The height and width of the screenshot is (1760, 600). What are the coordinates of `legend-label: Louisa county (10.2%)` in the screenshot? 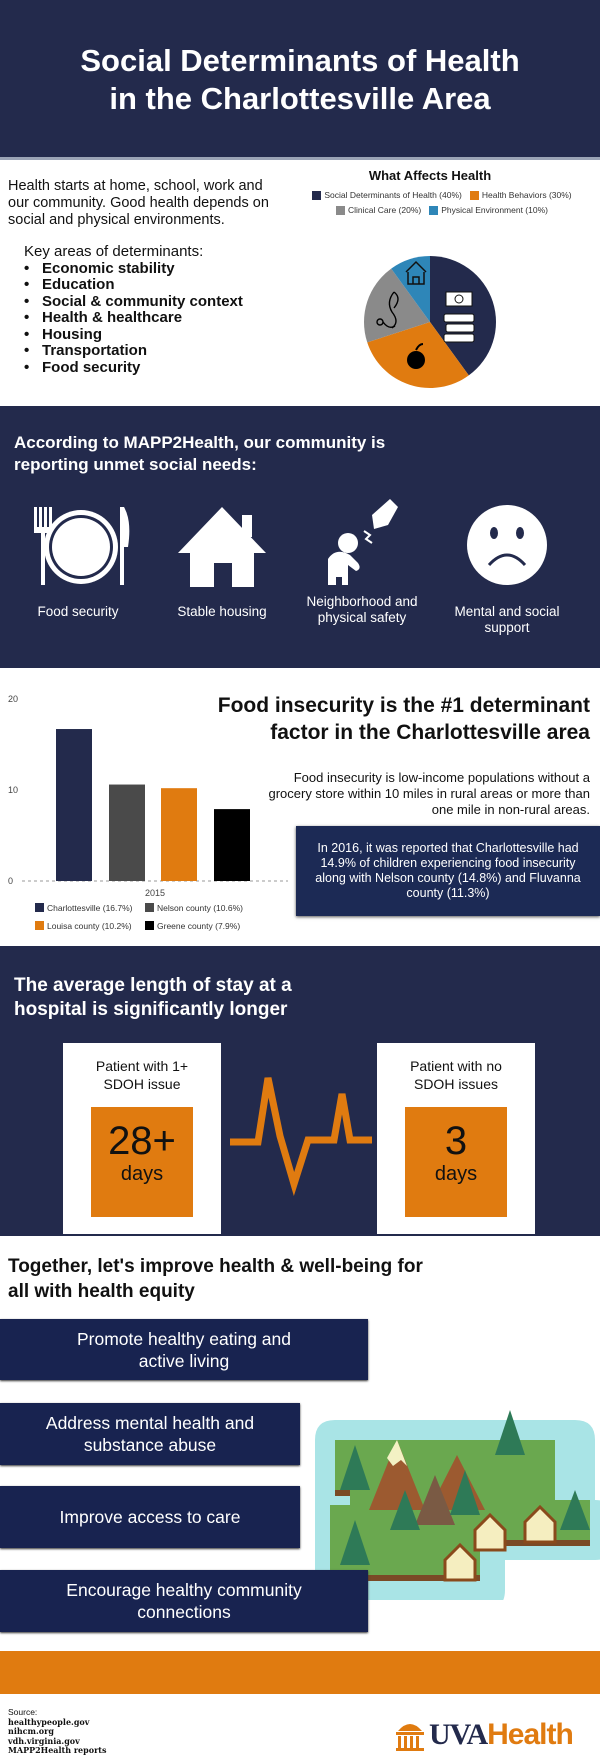 It's located at (89, 926).